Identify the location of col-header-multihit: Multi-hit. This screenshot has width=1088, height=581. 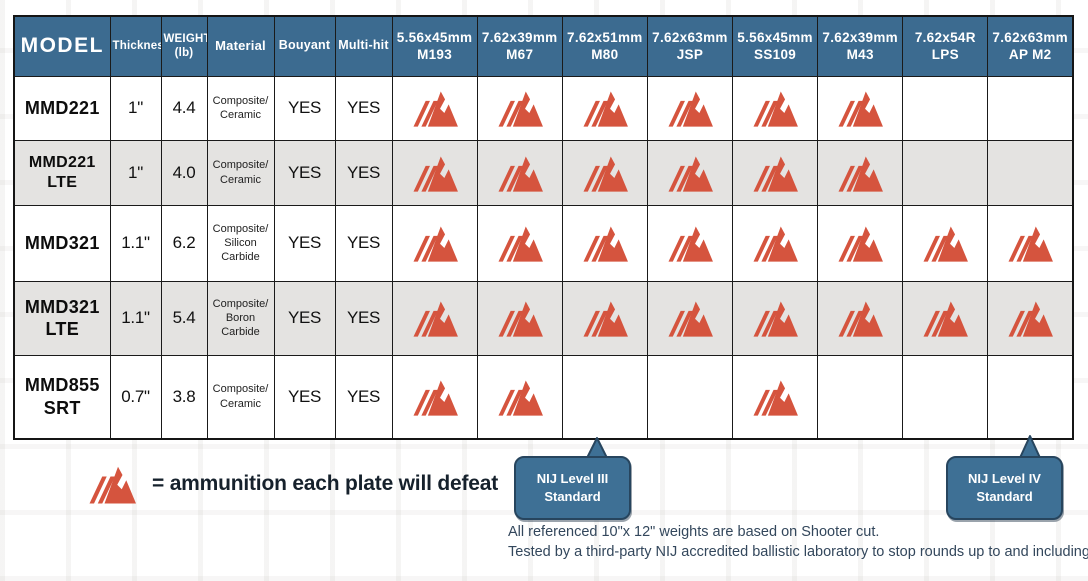
(363, 46).